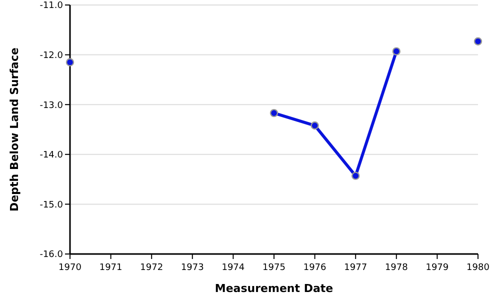  Describe the element at coordinates (192, 268) in the screenshot. I see `x-tick-label: 1973` at that location.